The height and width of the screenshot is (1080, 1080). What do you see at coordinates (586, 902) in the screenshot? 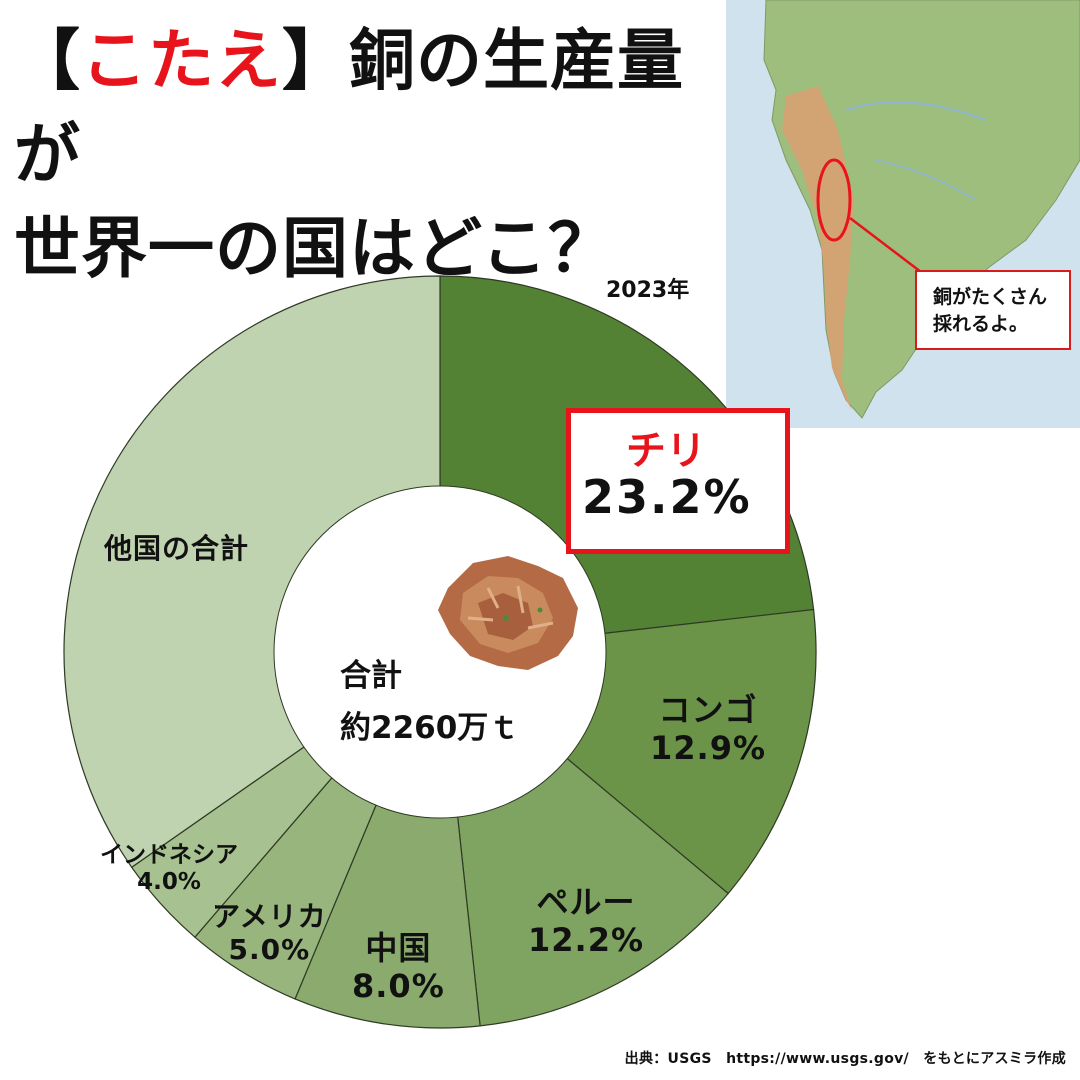
I see `slice-label-peru: ペルー` at bounding box center [586, 902].